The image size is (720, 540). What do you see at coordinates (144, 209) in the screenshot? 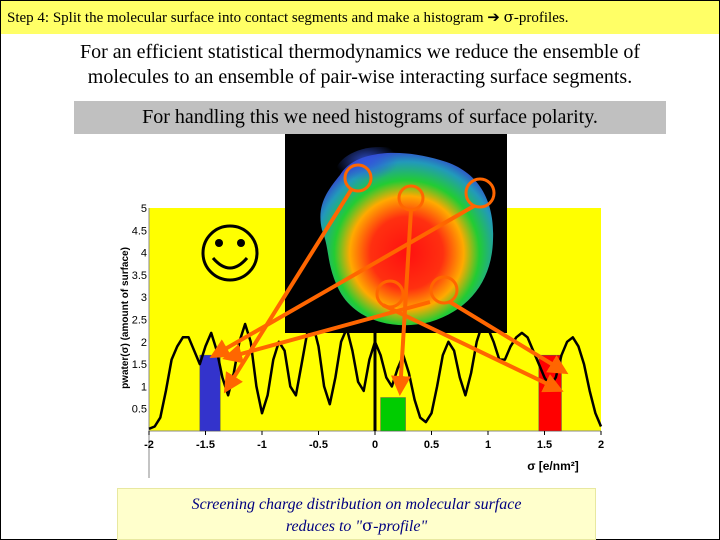
I see `y-tick-label: 5` at bounding box center [144, 209].